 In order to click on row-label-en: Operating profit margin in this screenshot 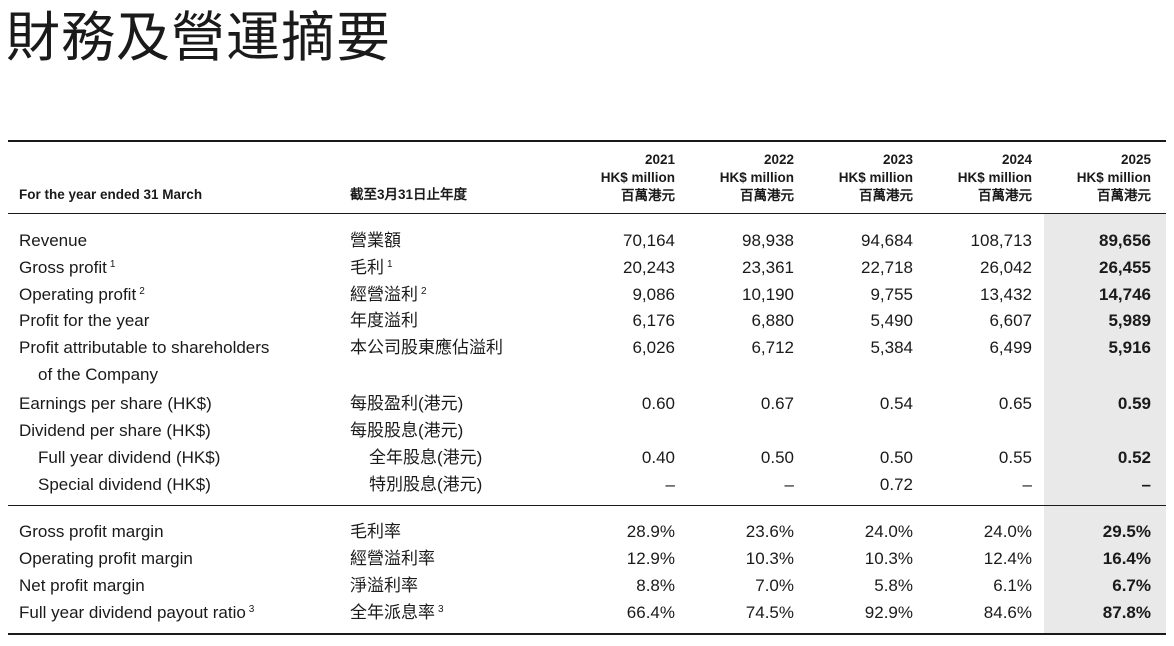, I will do `click(106, 558)`.